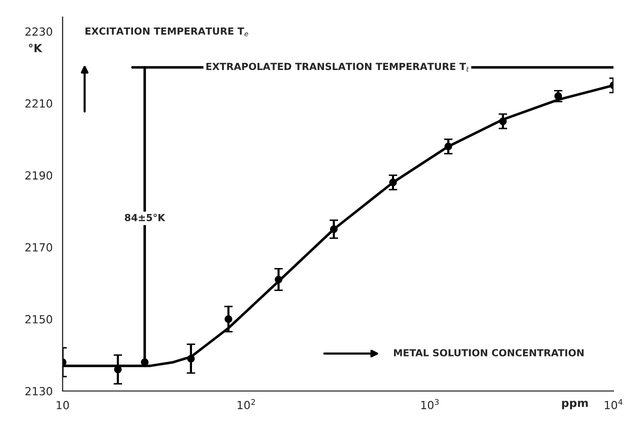  What do you see at coordinates (246, 404) in the screenshot?
I see `x-tick-label: 10$^{2}$` at bounding box center [246, 404].